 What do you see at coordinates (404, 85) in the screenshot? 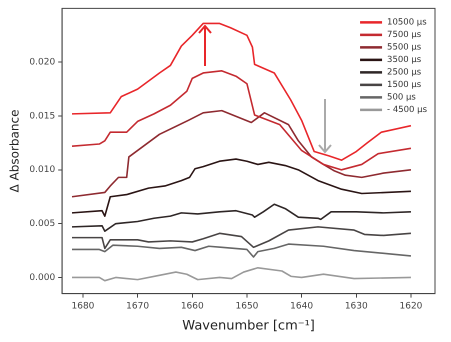
I see `legend-label: 1500 µs` at bounding box center [404, 85].